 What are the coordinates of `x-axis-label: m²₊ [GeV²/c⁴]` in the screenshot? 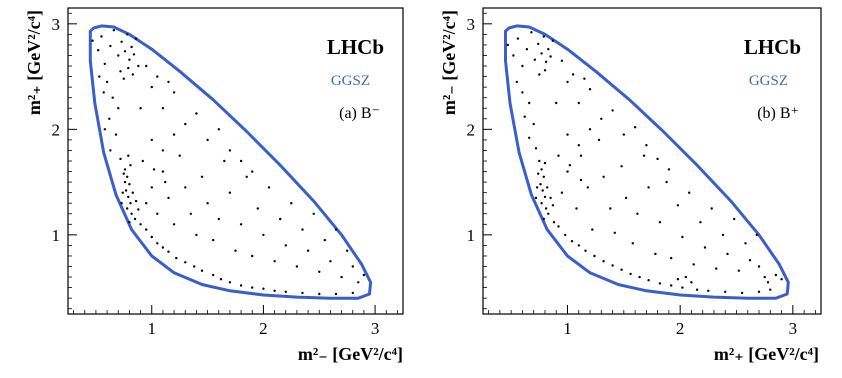 It's located at (766, 354).